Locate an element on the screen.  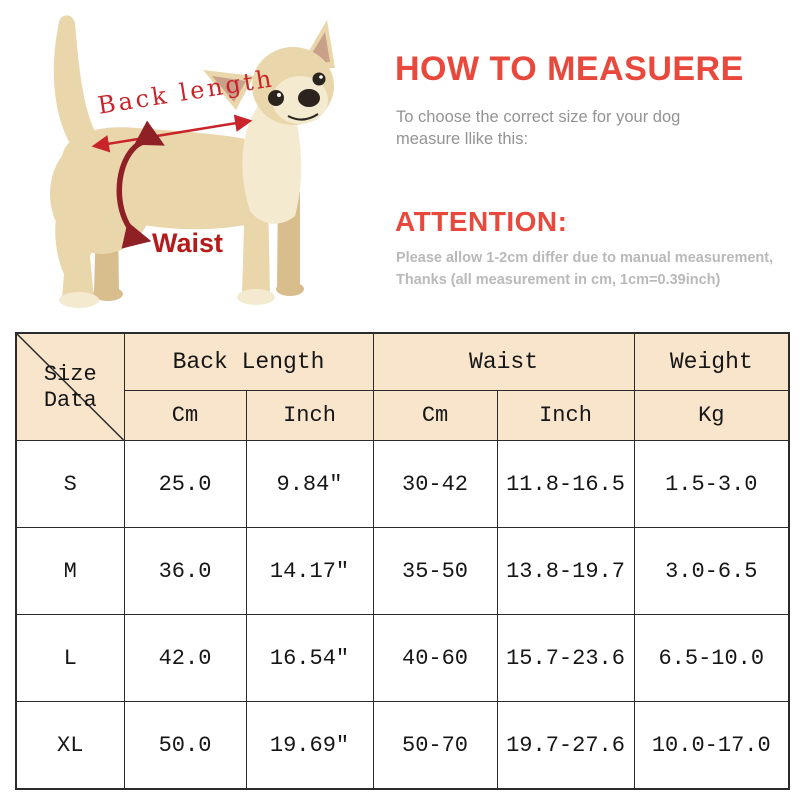
howto-subtitle-line2: measure llike this: is located at coordinates (462, 139).